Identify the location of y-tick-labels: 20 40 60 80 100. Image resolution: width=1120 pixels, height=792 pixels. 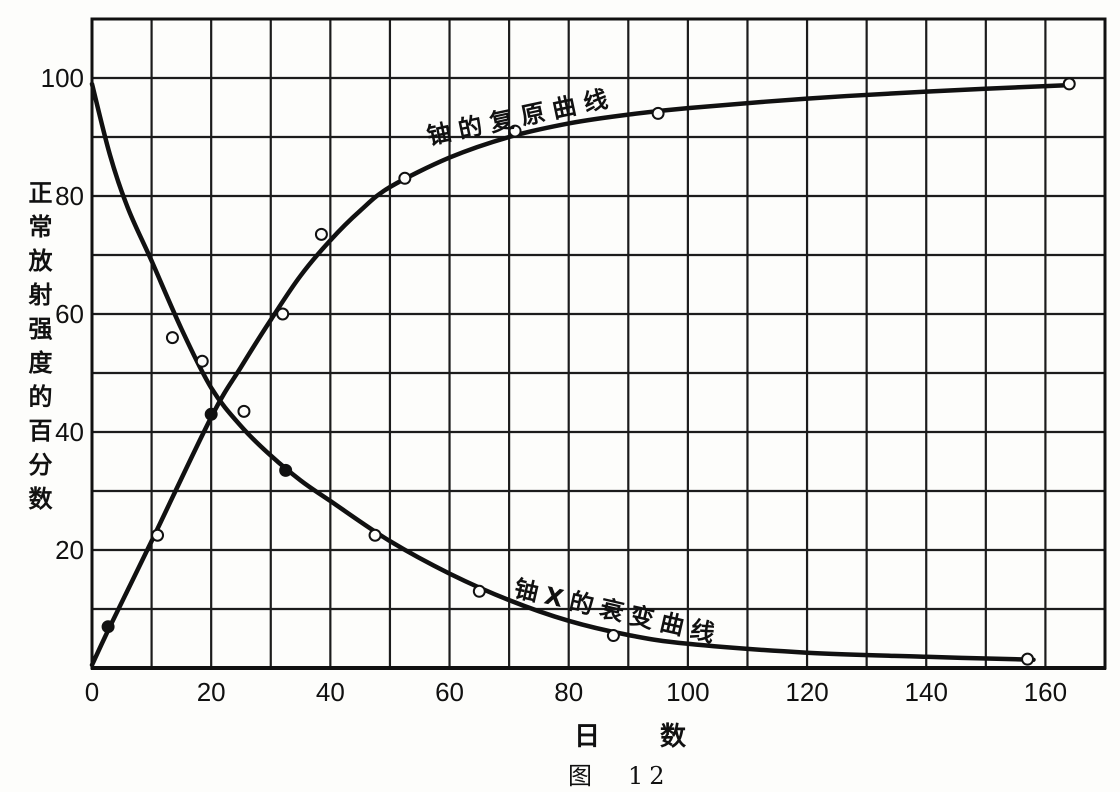
(62, 314).